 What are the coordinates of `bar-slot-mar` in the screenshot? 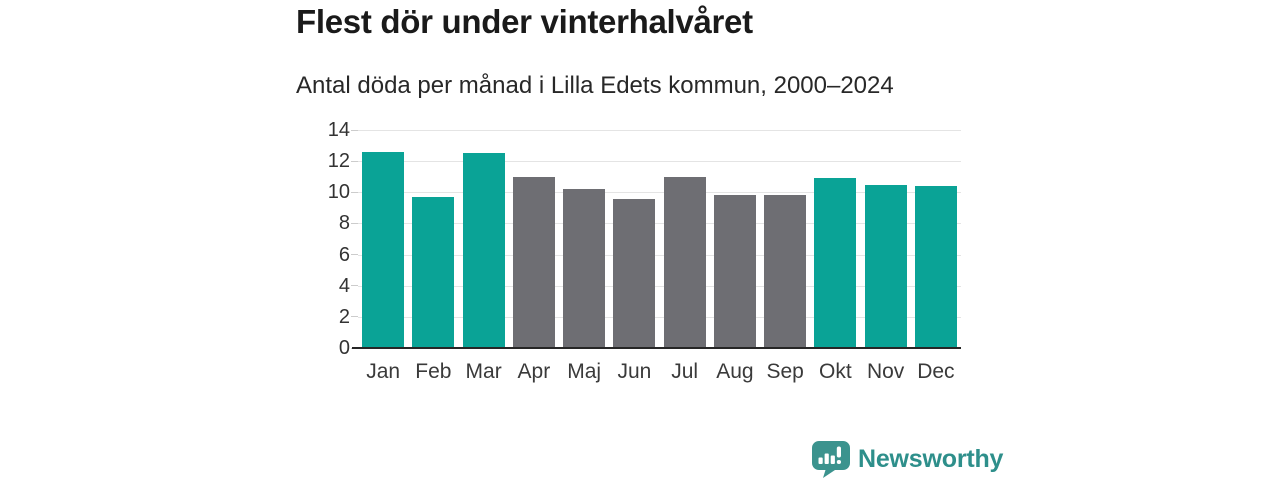 It's located at (484, 239).